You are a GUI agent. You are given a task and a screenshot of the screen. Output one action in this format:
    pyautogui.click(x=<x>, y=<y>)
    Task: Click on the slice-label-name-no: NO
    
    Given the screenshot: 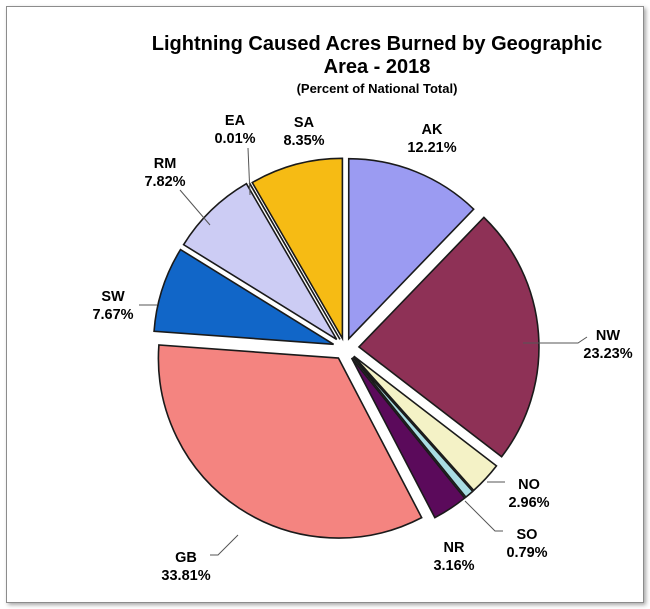 What is the action you would take?
    pyautogui.click(x=529, y=485)
    